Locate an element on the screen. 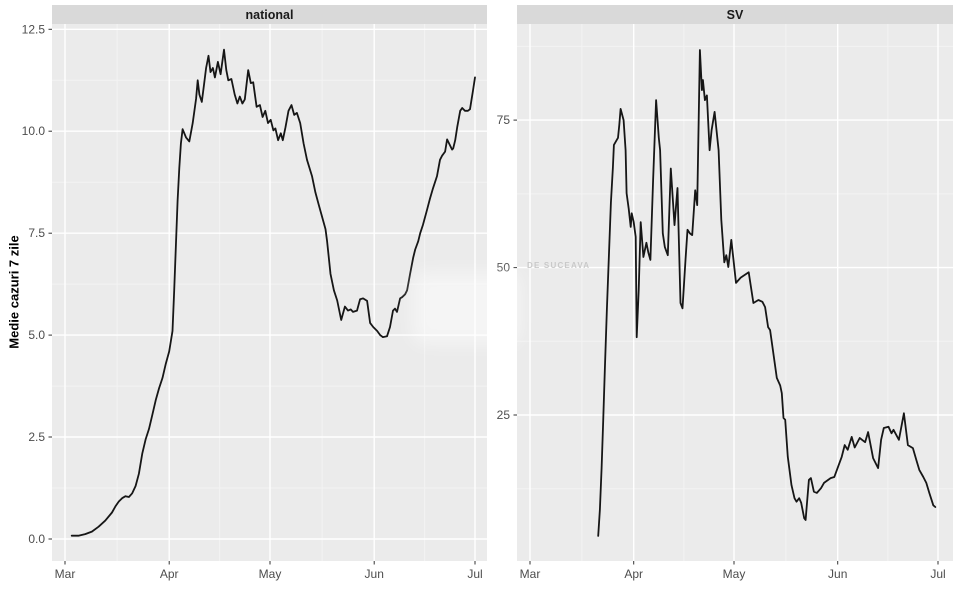 This screenshot has height=601, width=960. watermark-text: DE SUCEAVA is located at coordinates (559, 265).